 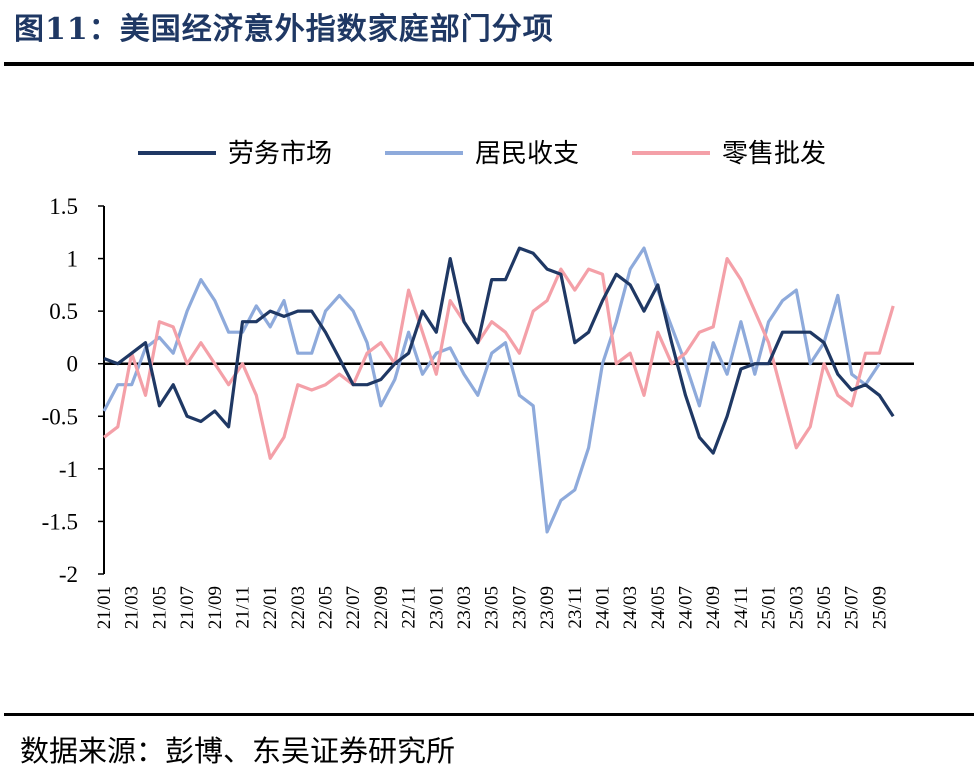 What do you see at coordinates (492, 607) in the screenshot?
I see `x-tick-label: 23/05` at bounding box center [492, 607].